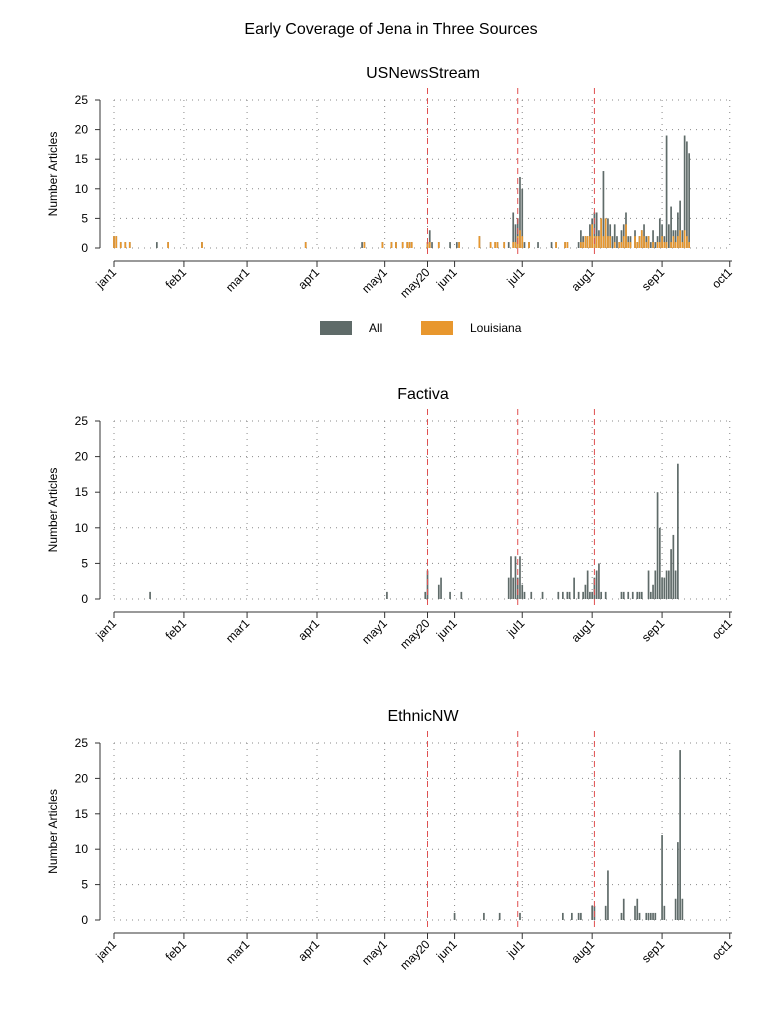  Describe the element at coordinates (423, 716) in the screenshot. I see `chart-title: EthnicNW` at that location.